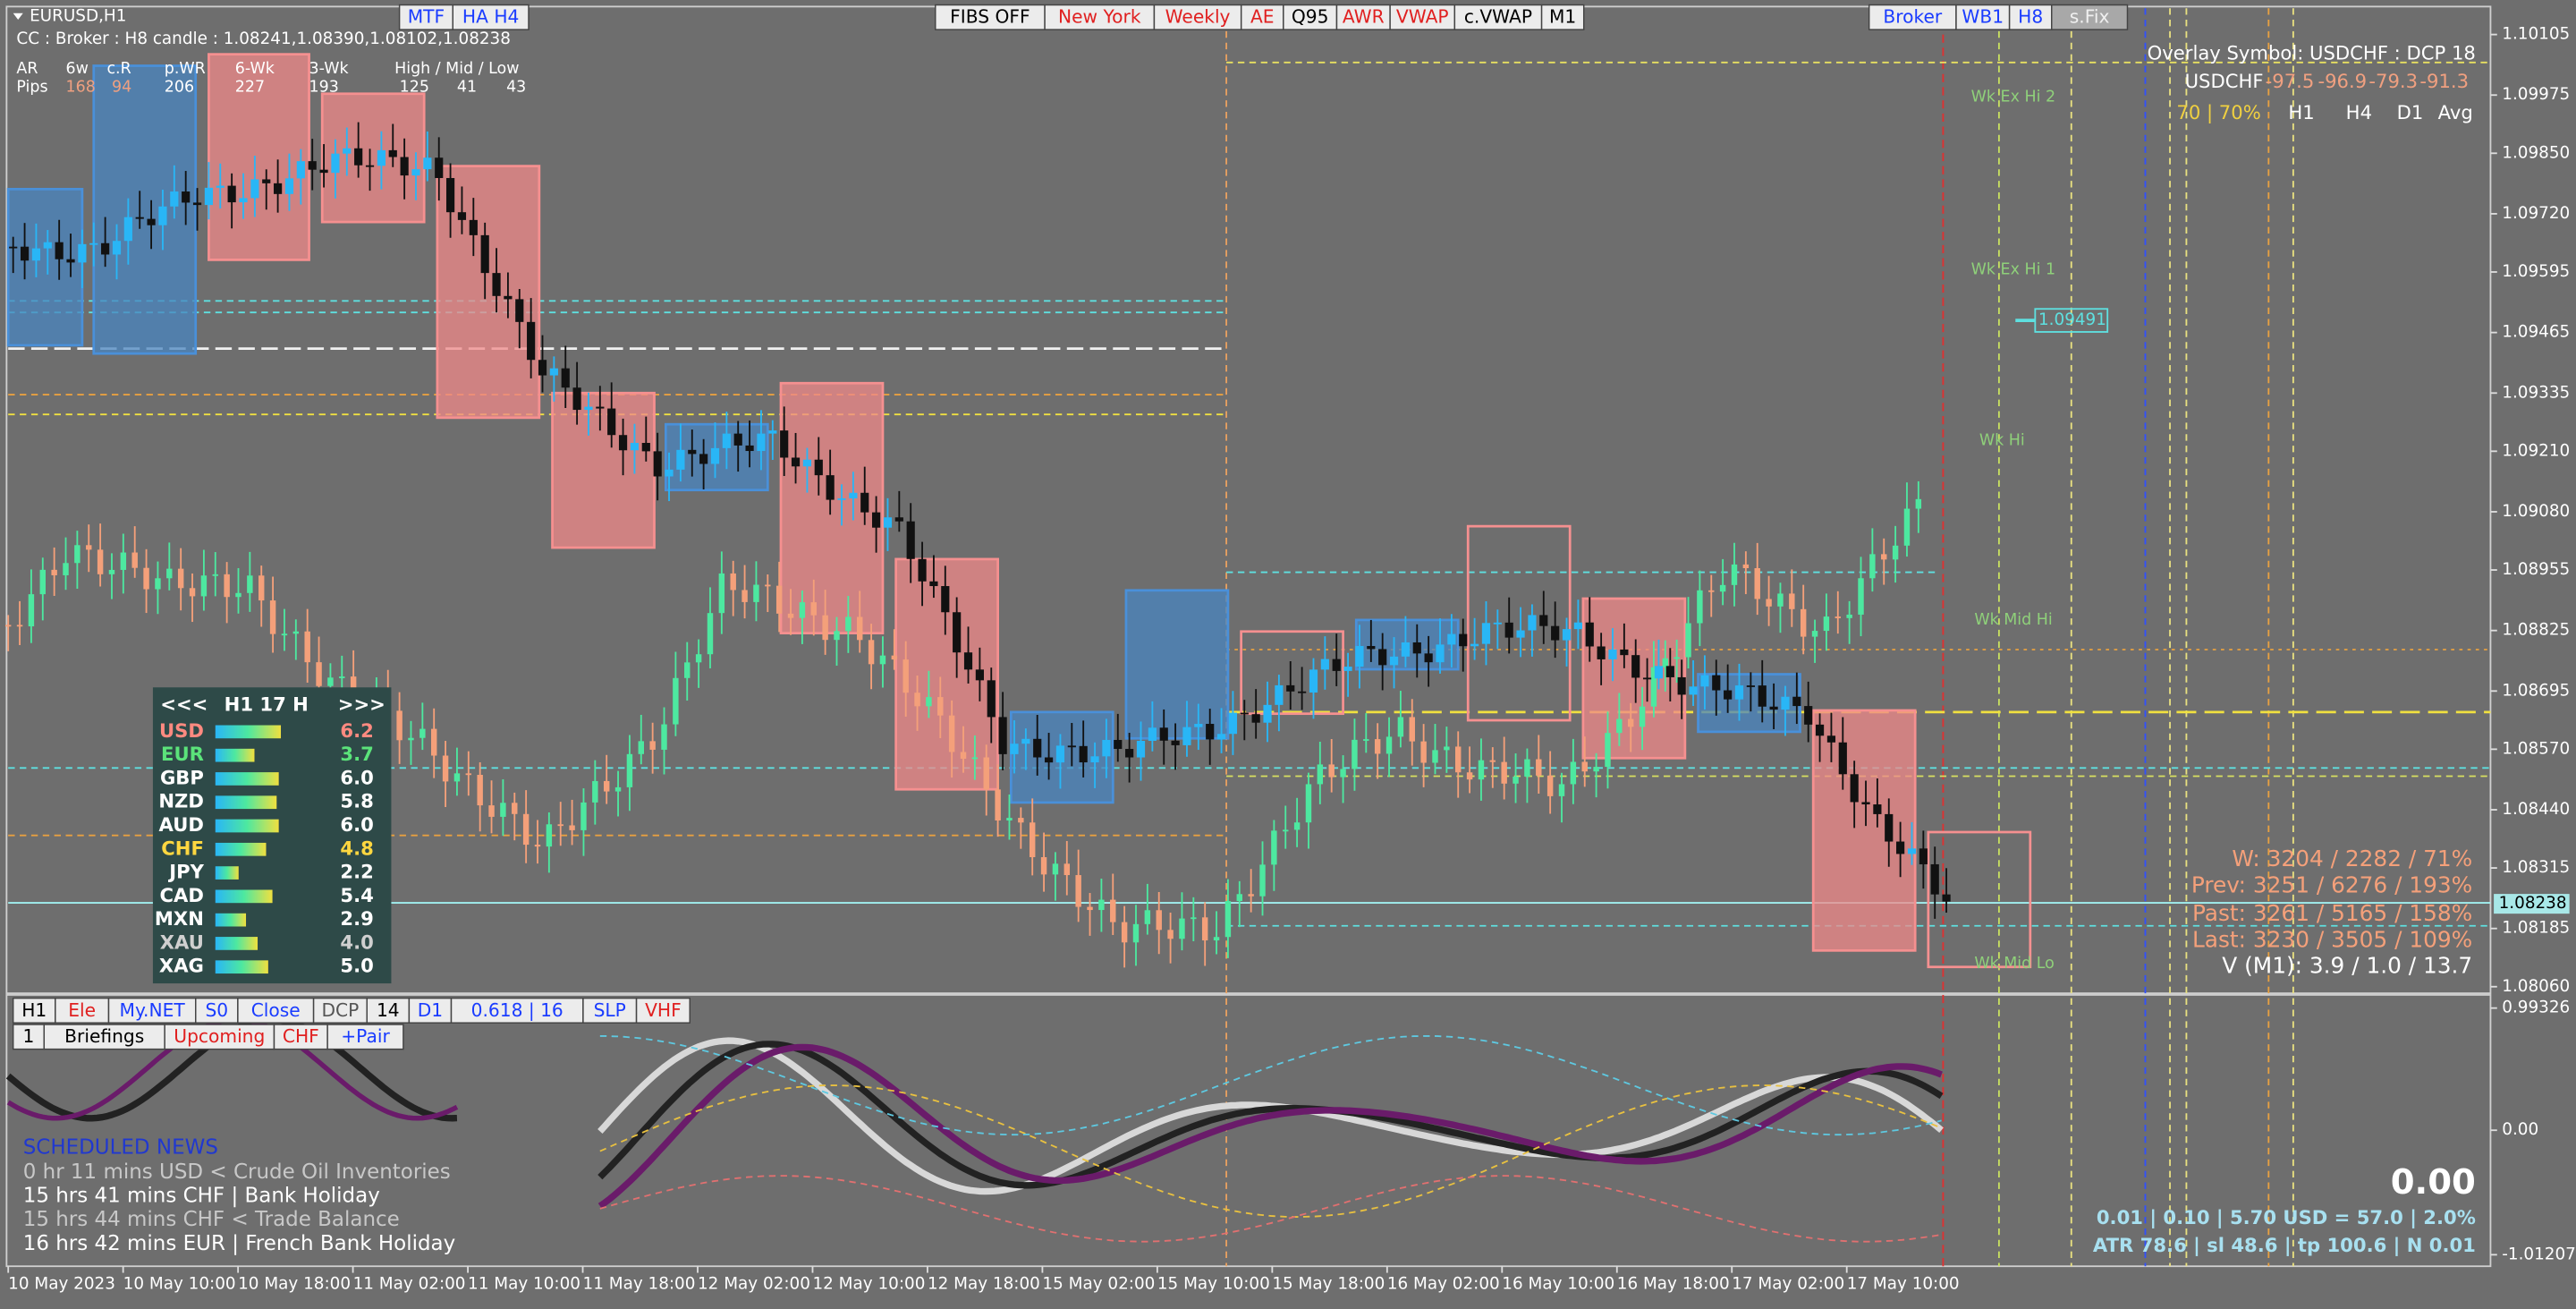  I want to click on toolbar-button: Ele, so click(82, 1011).